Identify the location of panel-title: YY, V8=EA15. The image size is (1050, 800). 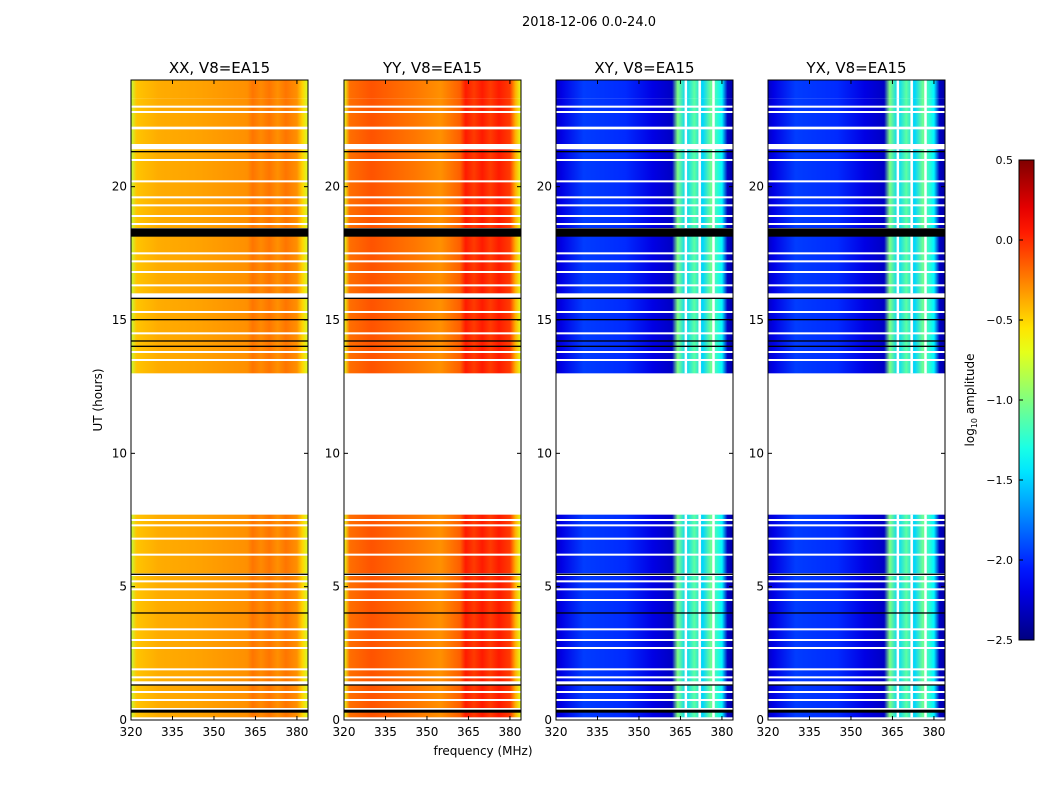
(432, 68).